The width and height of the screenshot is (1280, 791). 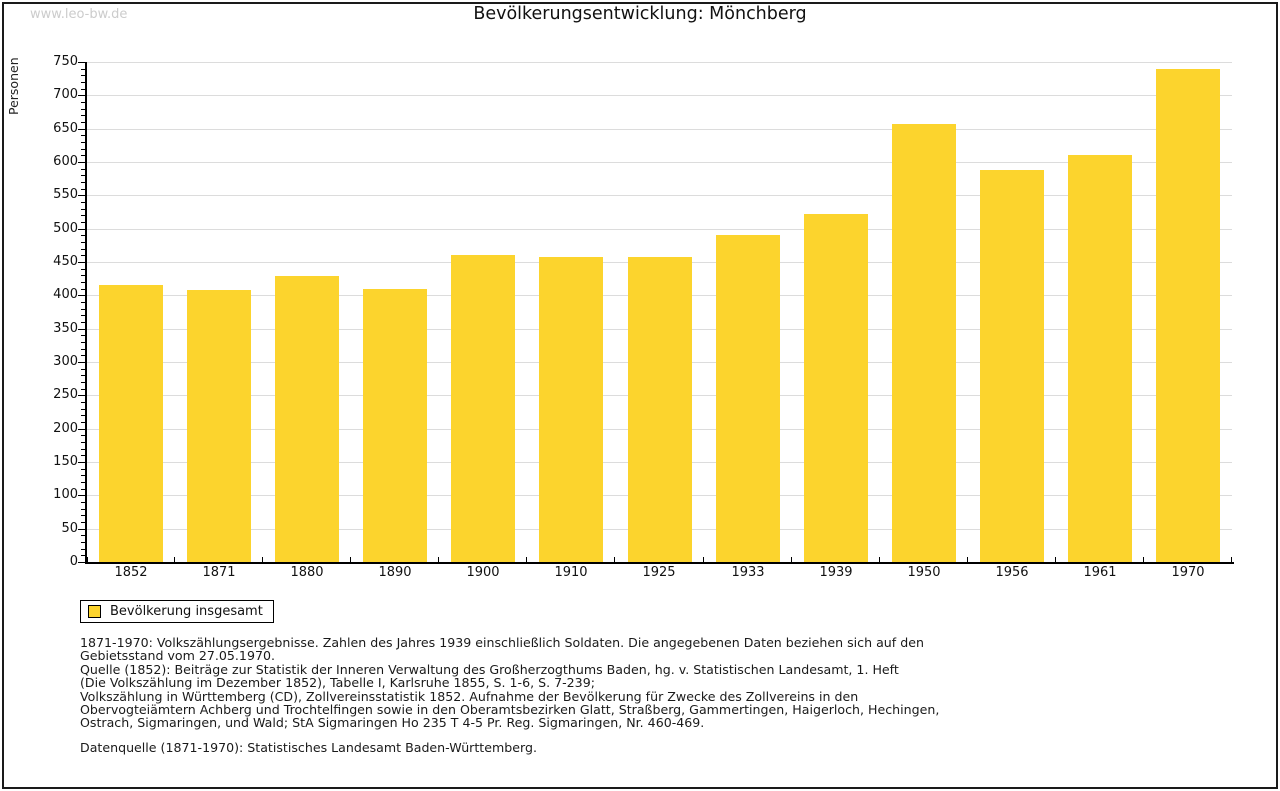 I want to click on y-axis-label: 300, so click(x=65, y=361).